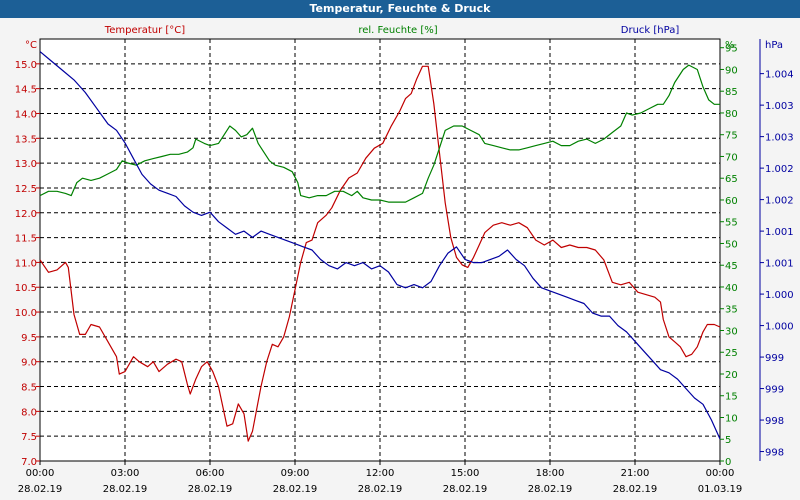 The height and width of the screenshot is (500, 800). Describe the element at coordinates (779, 75) in the screenshot. I see `pressure-tick-label: 1.004` at that location.